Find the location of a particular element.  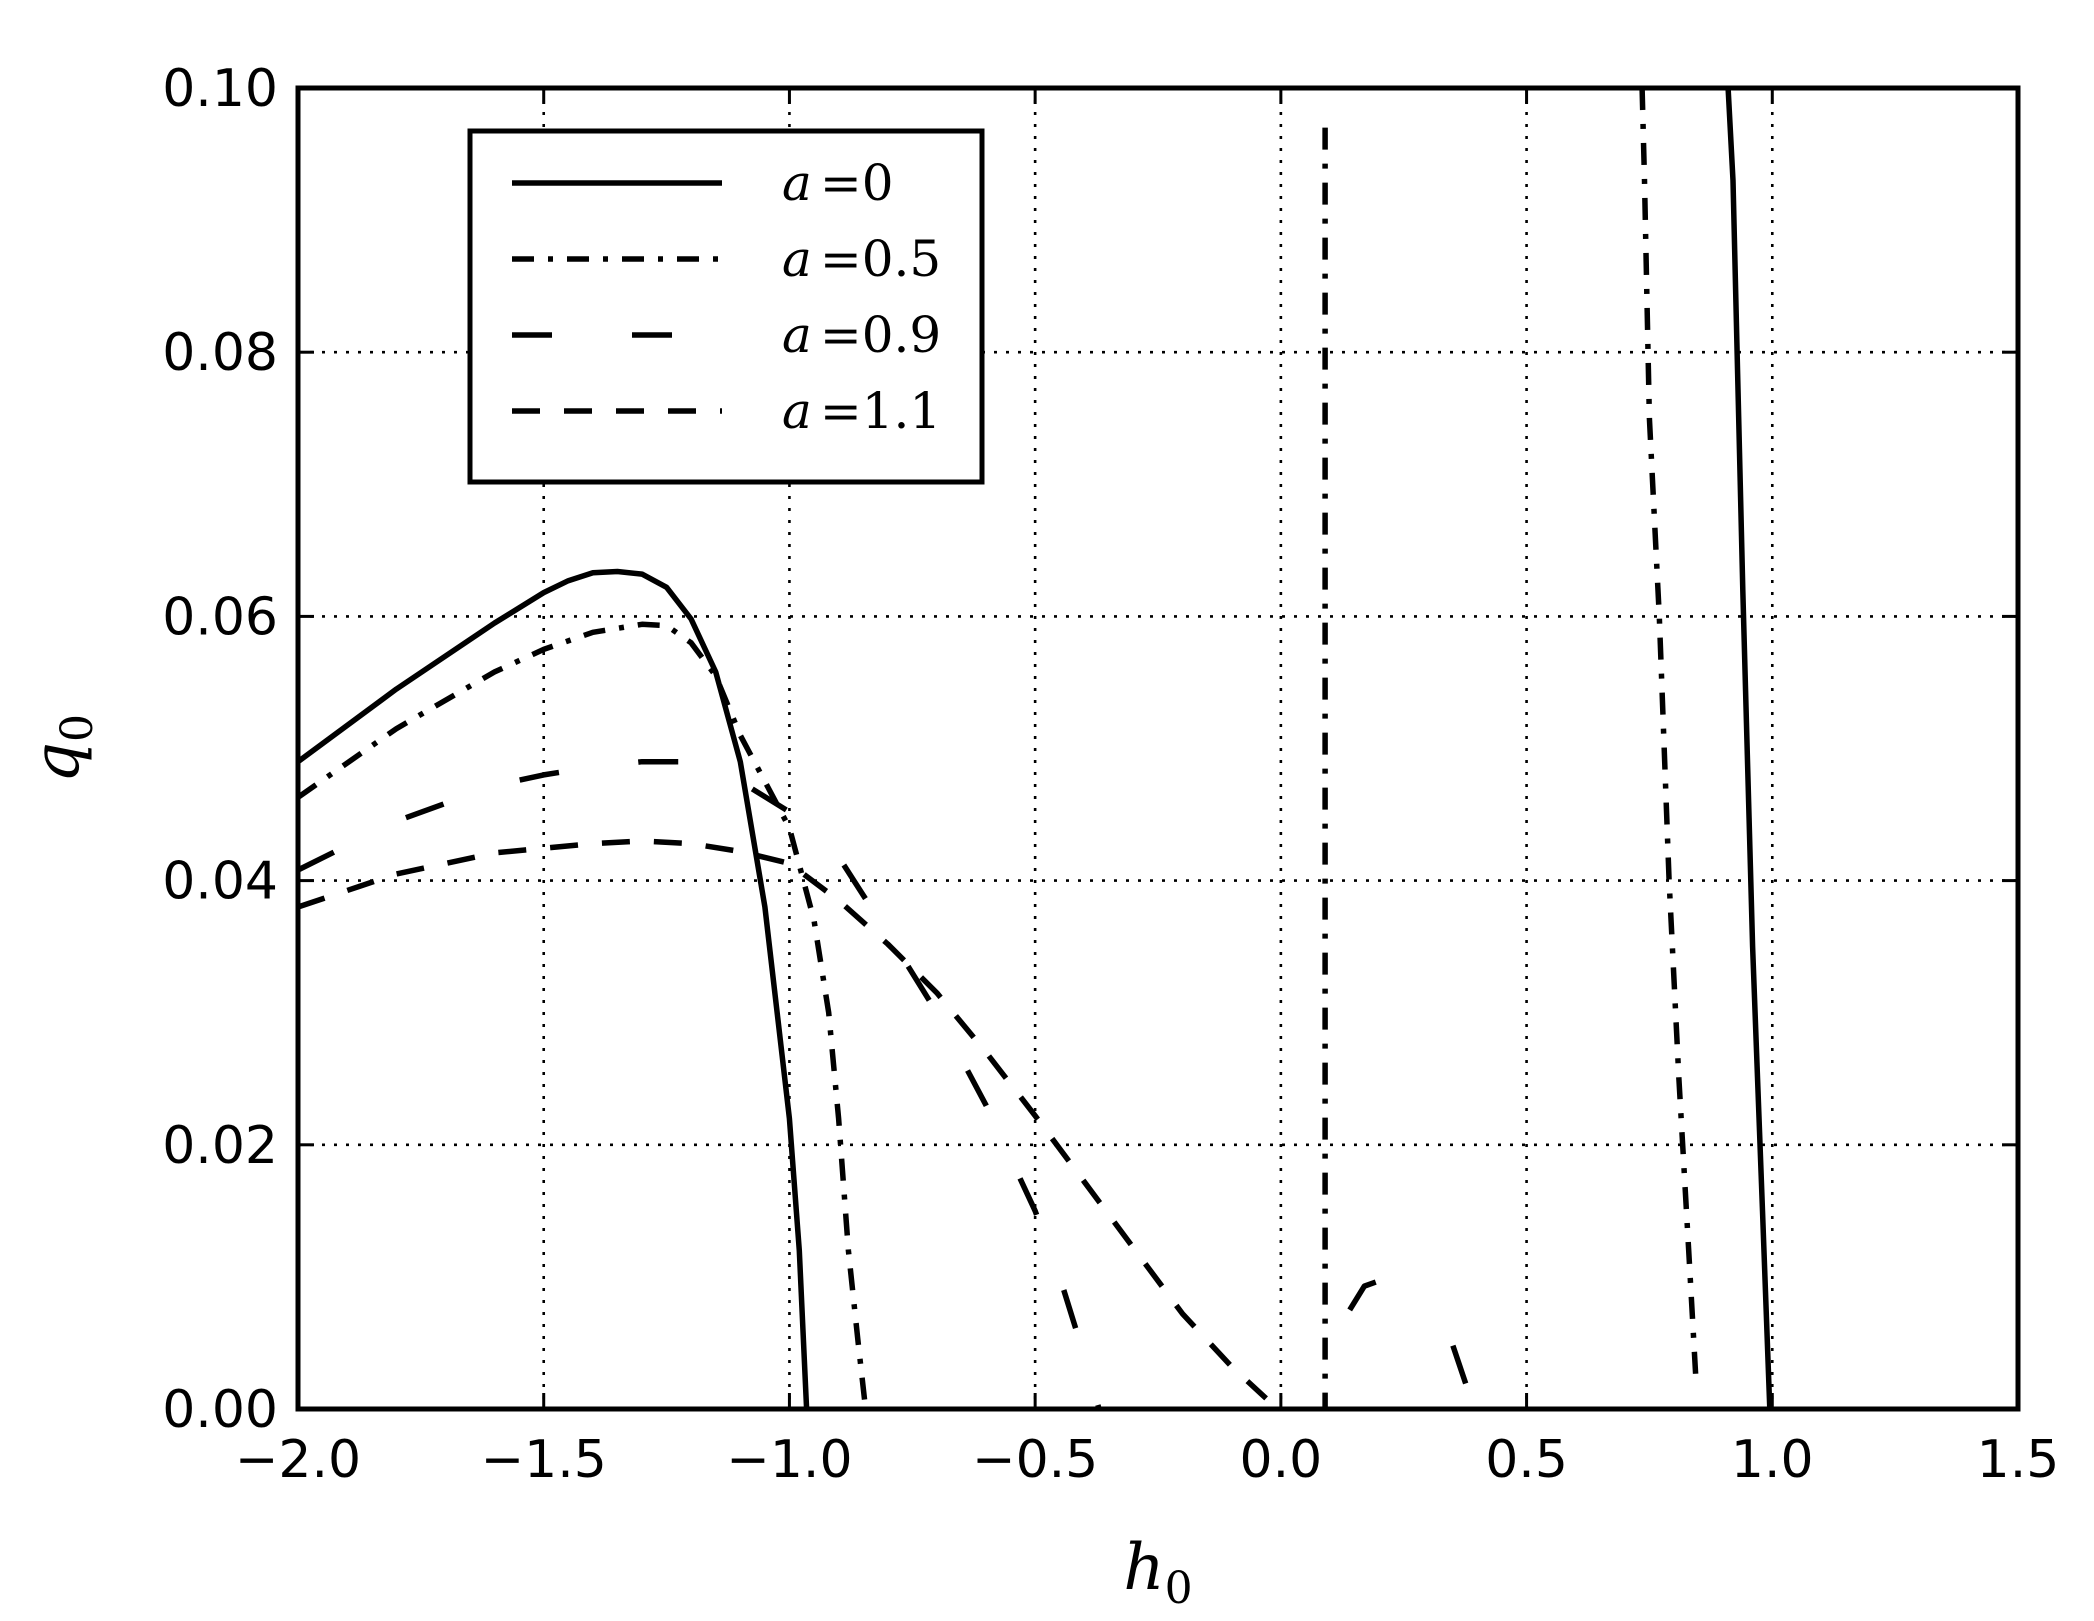

legend-label: a =1.1 is located at coordinates (861, 411).